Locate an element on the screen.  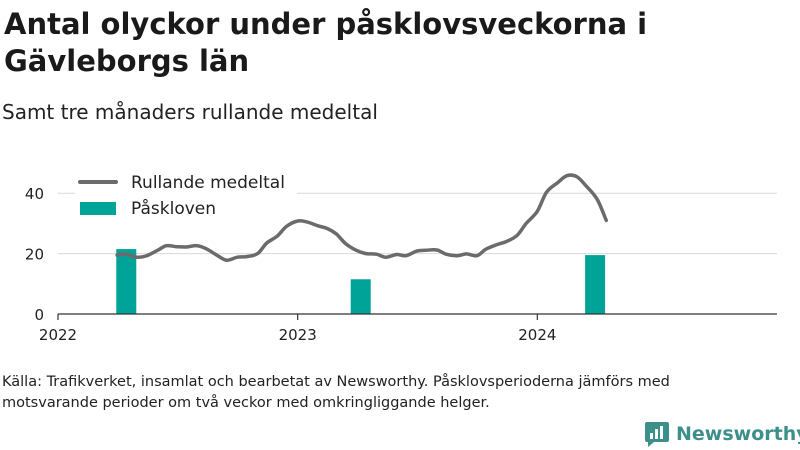
brand-name: Newsworthy is located at coordinates (738, 434).